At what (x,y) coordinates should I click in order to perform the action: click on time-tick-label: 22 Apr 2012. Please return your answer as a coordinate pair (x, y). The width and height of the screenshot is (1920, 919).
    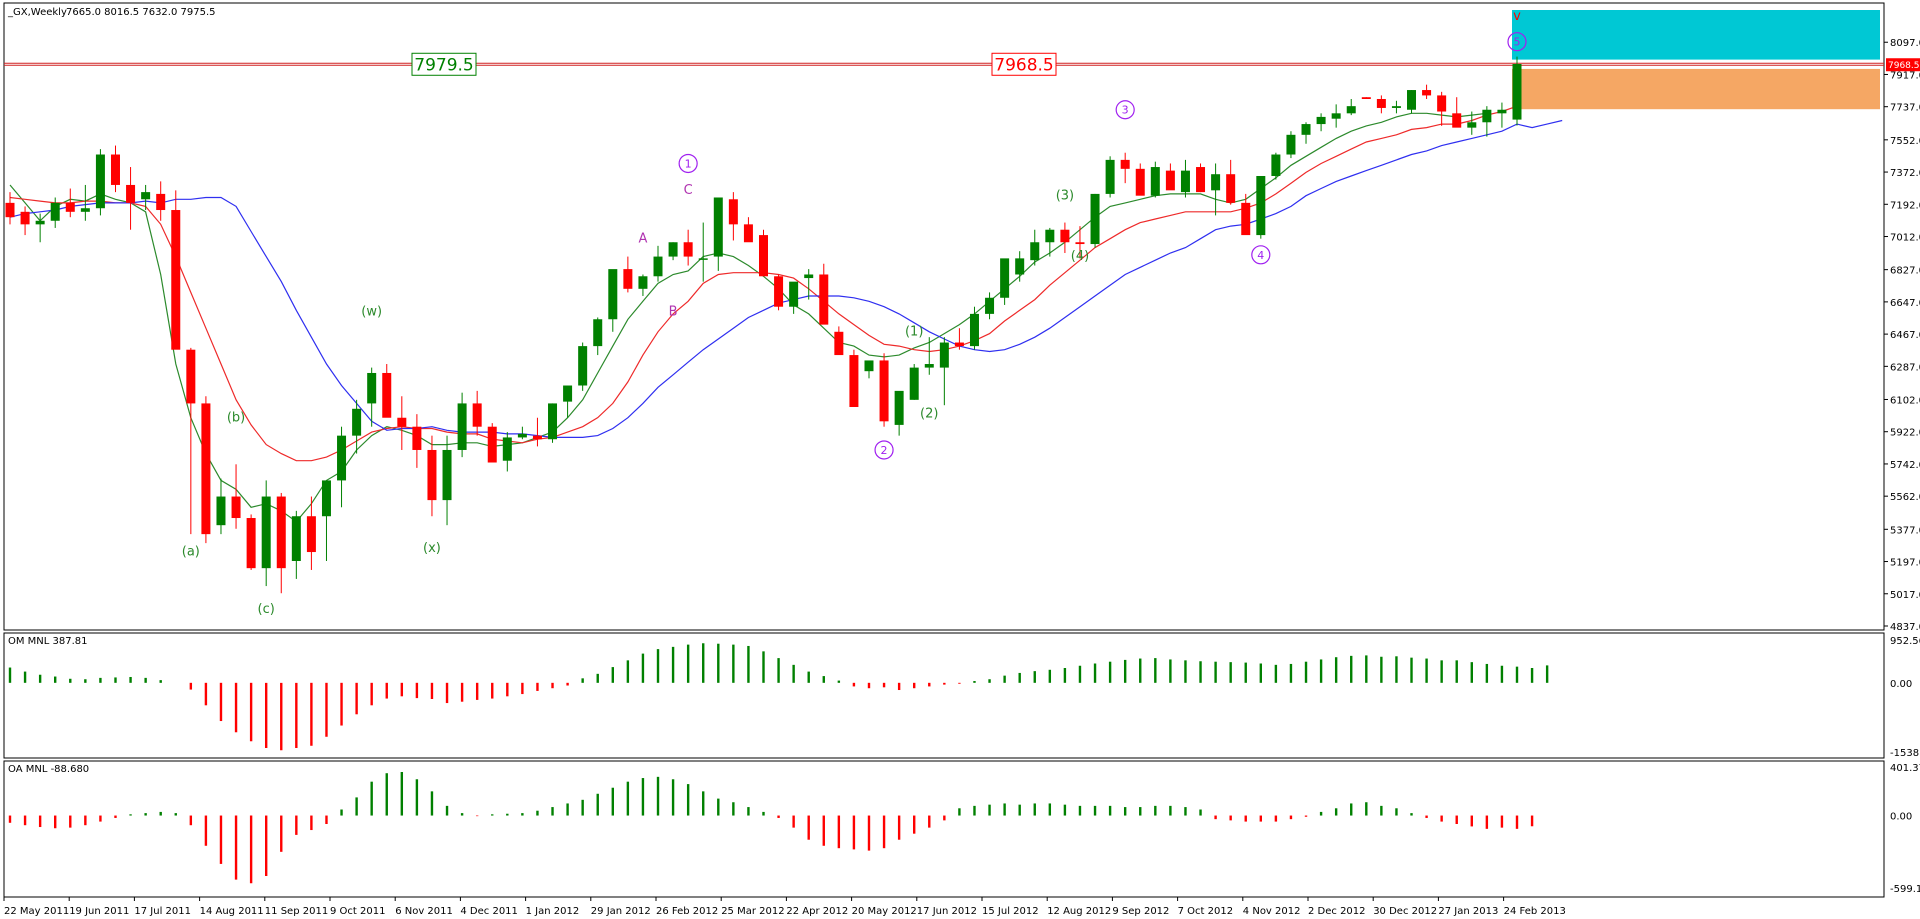
    Looking at the image, I should click on (817, 911).